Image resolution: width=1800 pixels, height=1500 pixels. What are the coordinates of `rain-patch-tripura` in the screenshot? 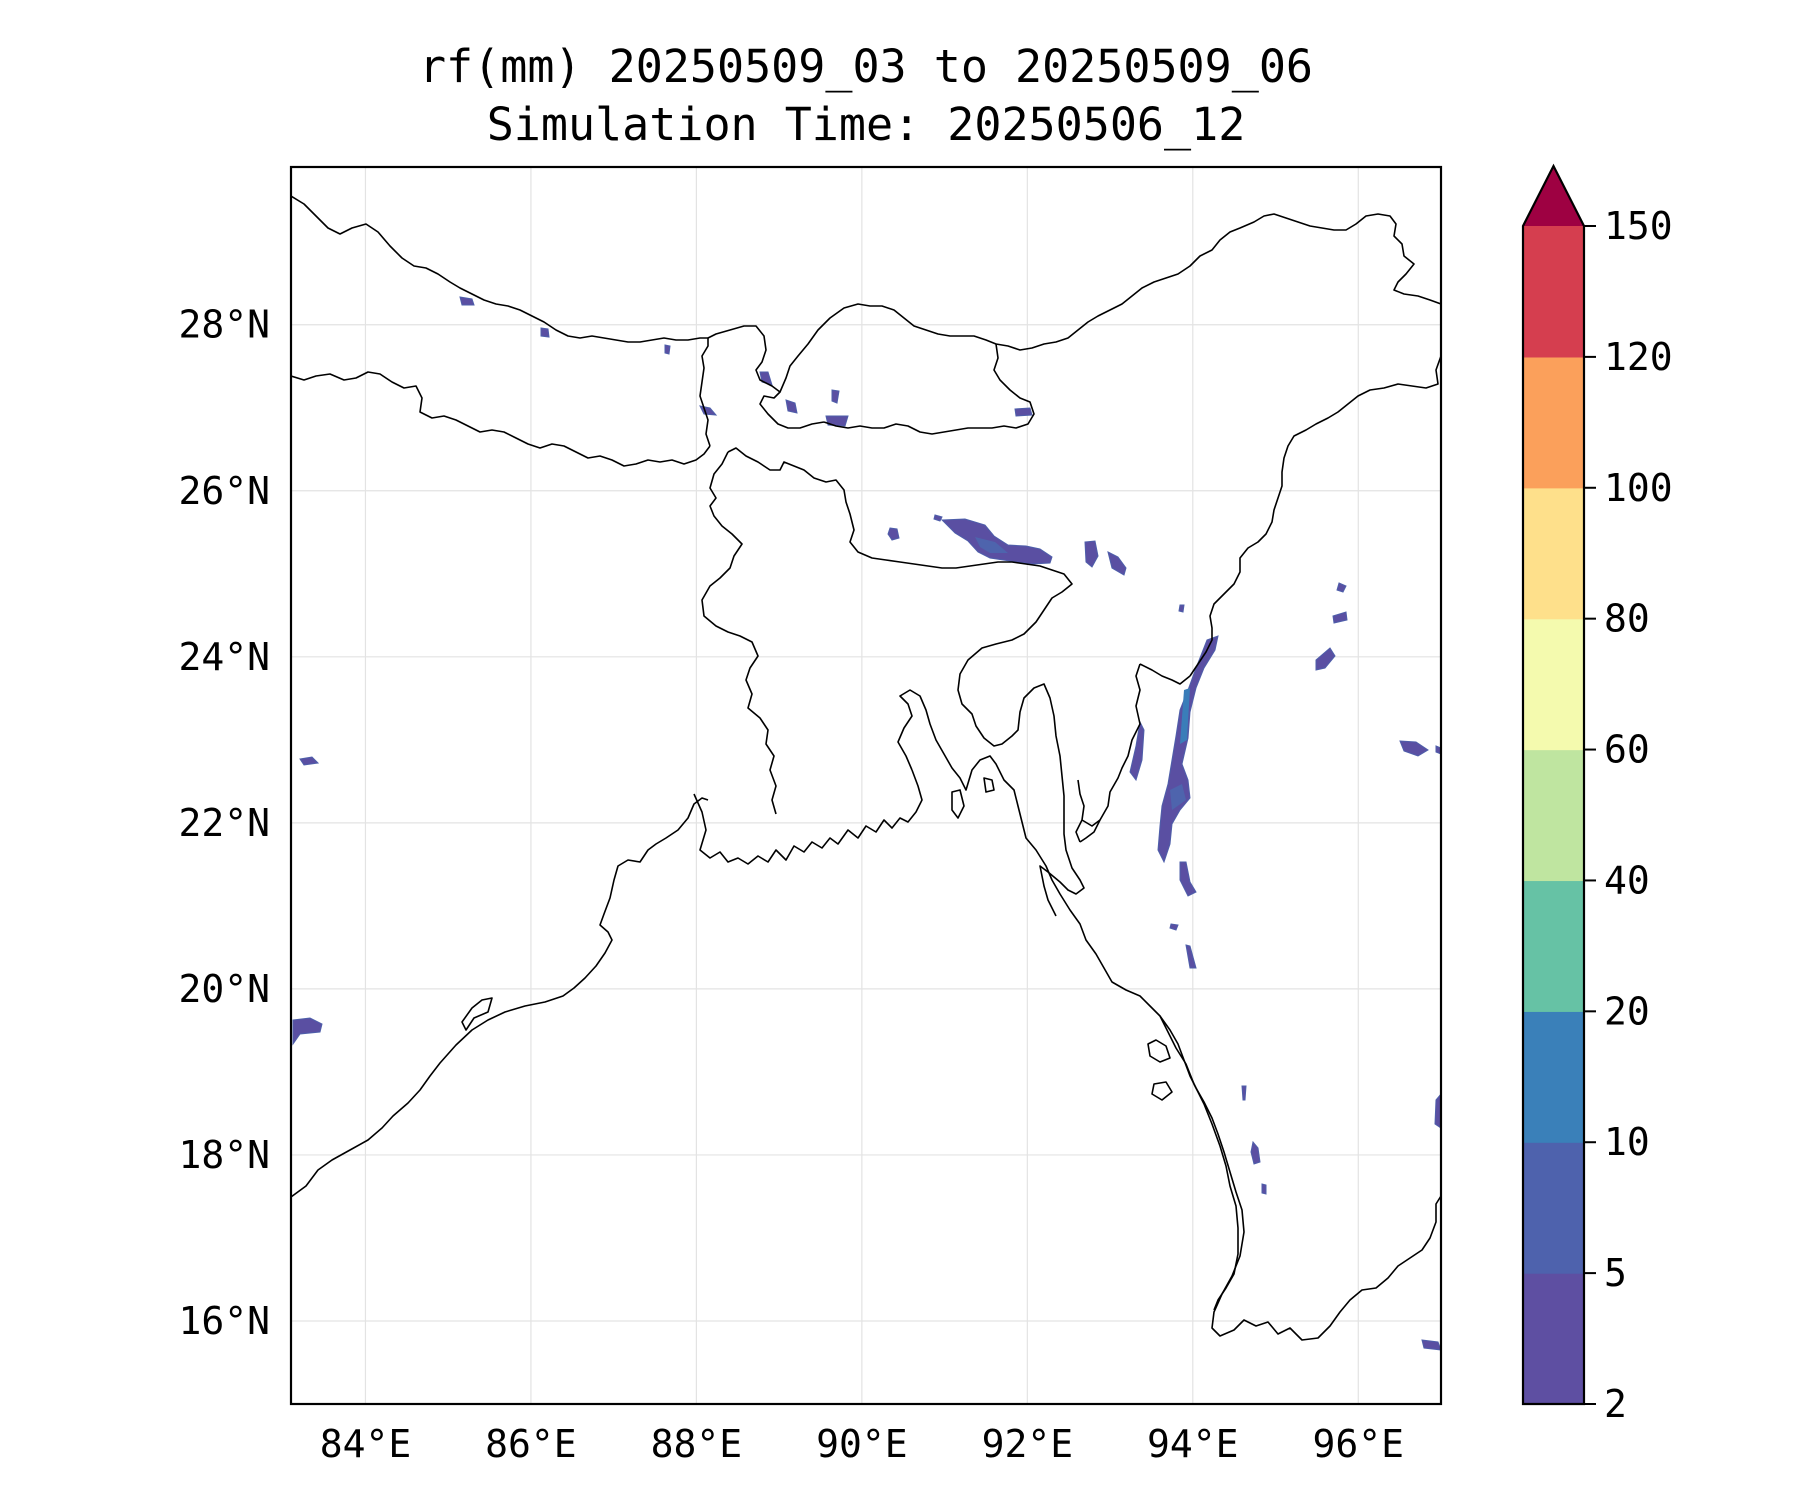 It's located at (1137, 751).